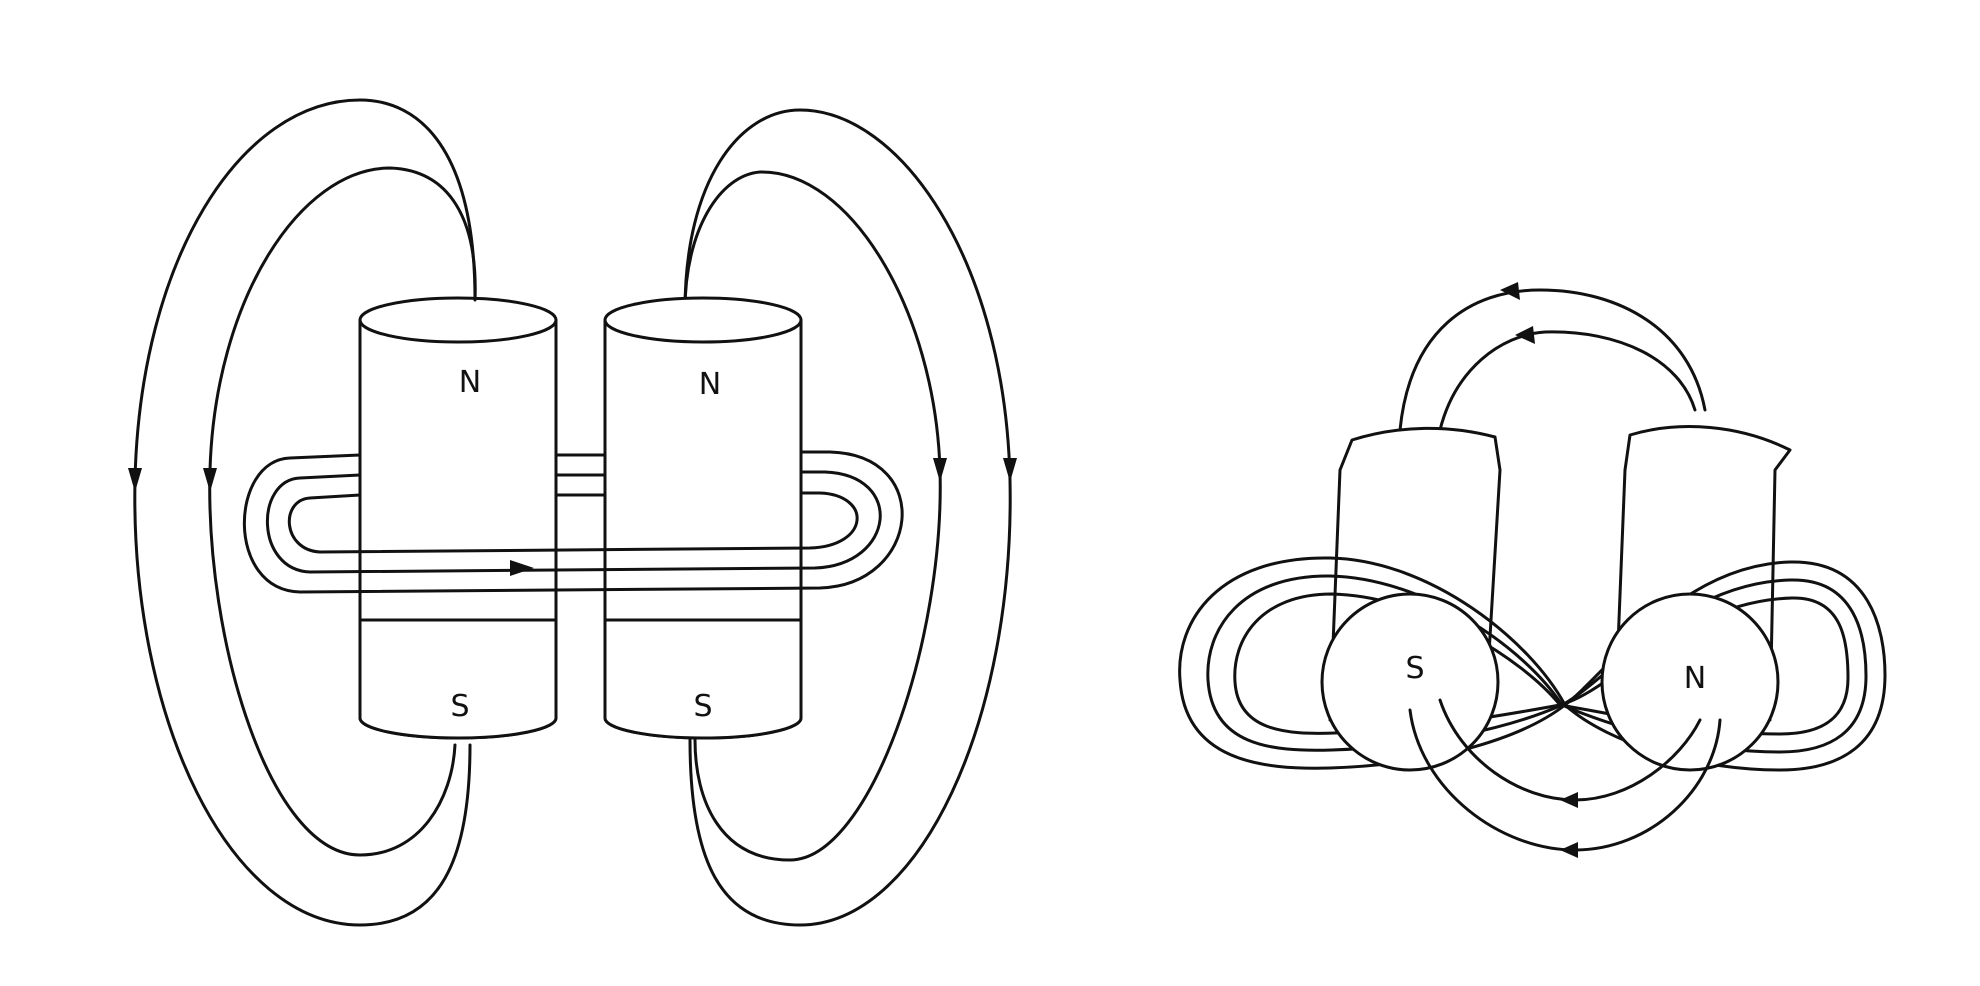  Describe the element at coordinates (1567, 381) in the screenshot. I see `right-fig-top-inner-line` at that location.